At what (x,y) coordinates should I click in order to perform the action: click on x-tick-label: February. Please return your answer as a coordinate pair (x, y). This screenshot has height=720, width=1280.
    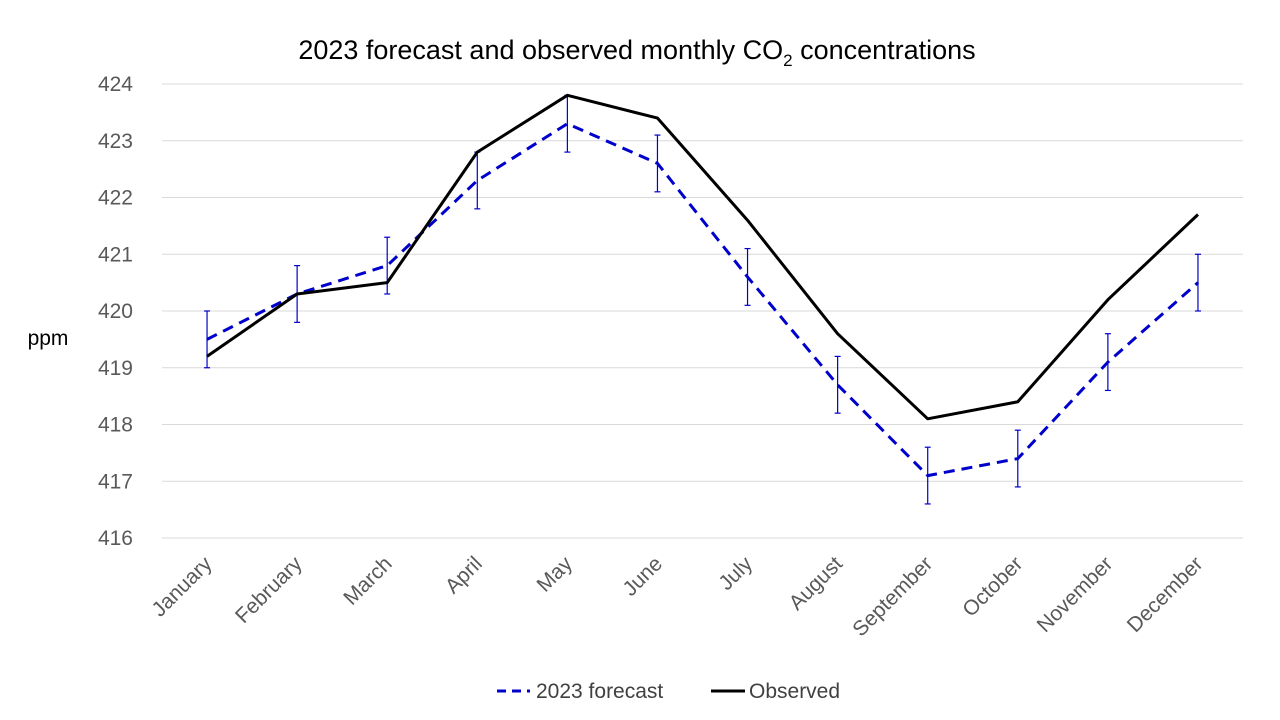
    Looking at the image, I should click on (269, 590).